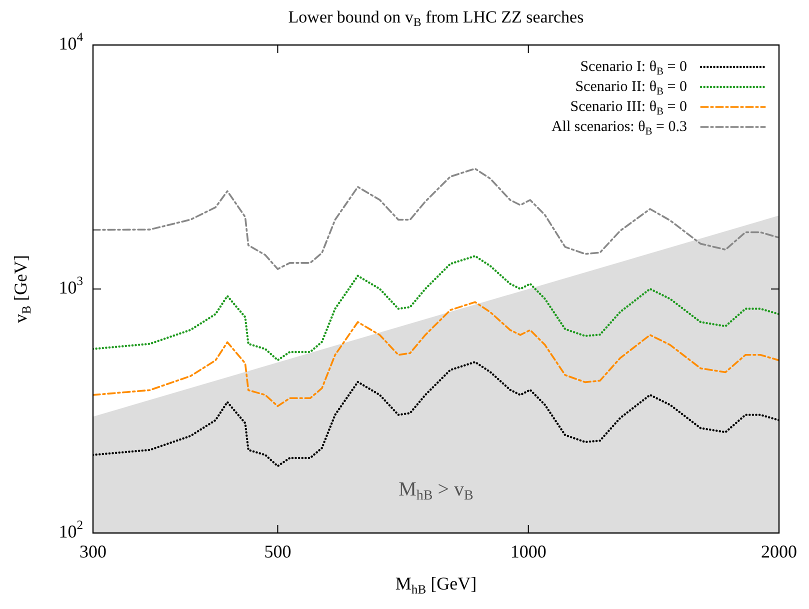  What do you see at coordinates (278, 552) in the screenshot?
I see `x-tick-label: 500` at bounding box center [278, 552].